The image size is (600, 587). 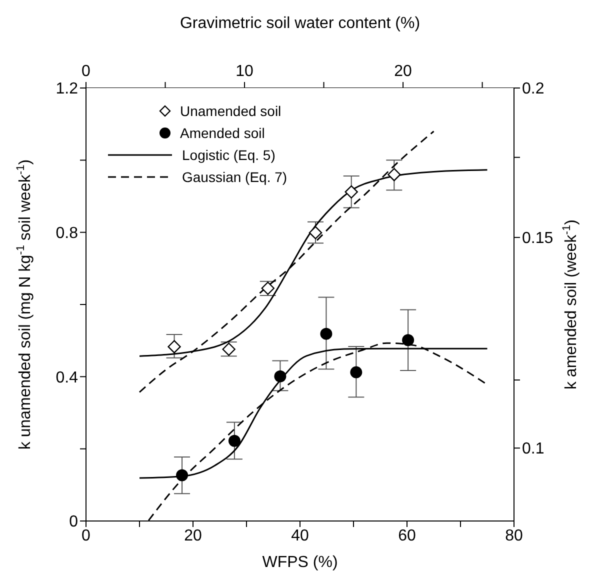 What do you see at coordinates (235, 177) in the screenshot?
I see `legend-label: Gaussian (Eq. 7)` at bounding box center [235, 177].